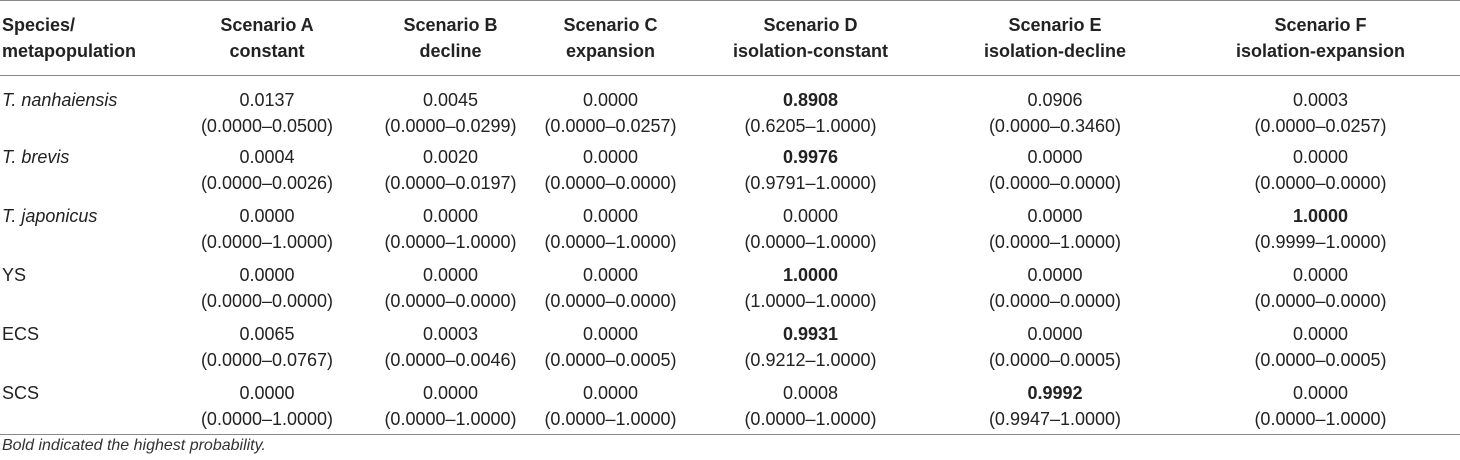  I want to click on cell-interval: (1.0000–1.0000), so click(810, 300).